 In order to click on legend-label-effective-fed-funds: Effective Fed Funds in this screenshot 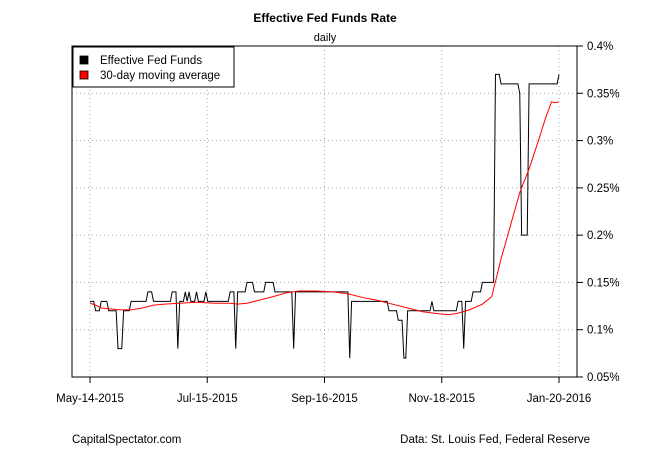, I will do `click(151, 61)`.